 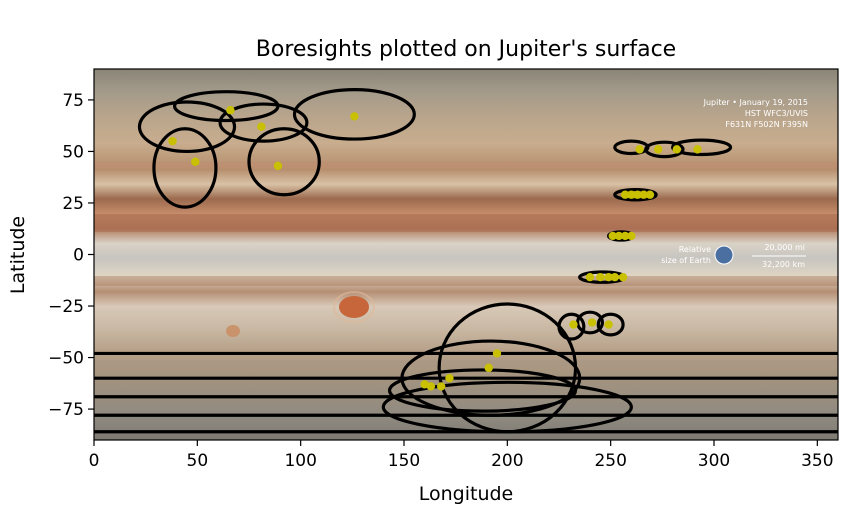 I want to click on x-tick-label: 150, so click(x=404, y=461).